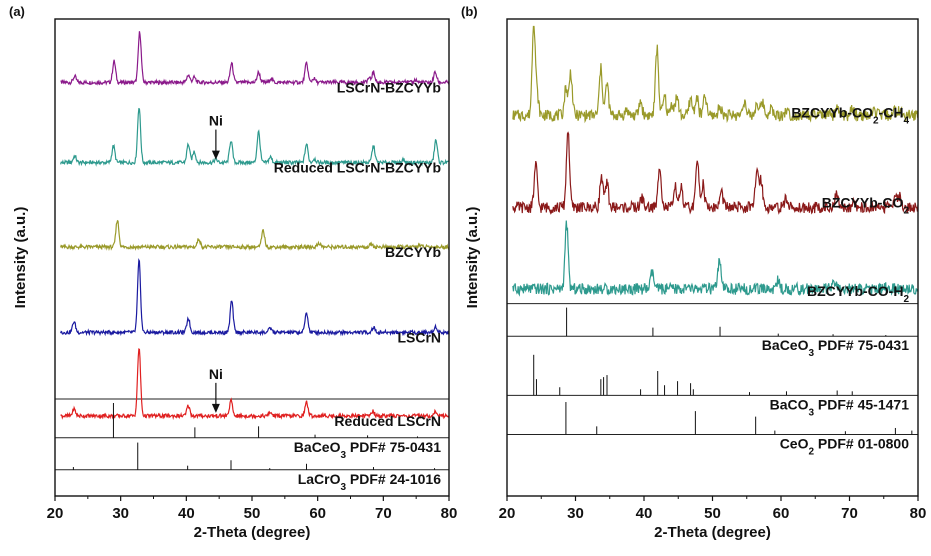 This screenshot has width=931, height=556. What do you see at coordinates (850, 115) in the screenshot?
I see `series-label-bzcyyb-co2-ch4: BZCYYb-CO2-CH4` at bounding box center [850, 115].